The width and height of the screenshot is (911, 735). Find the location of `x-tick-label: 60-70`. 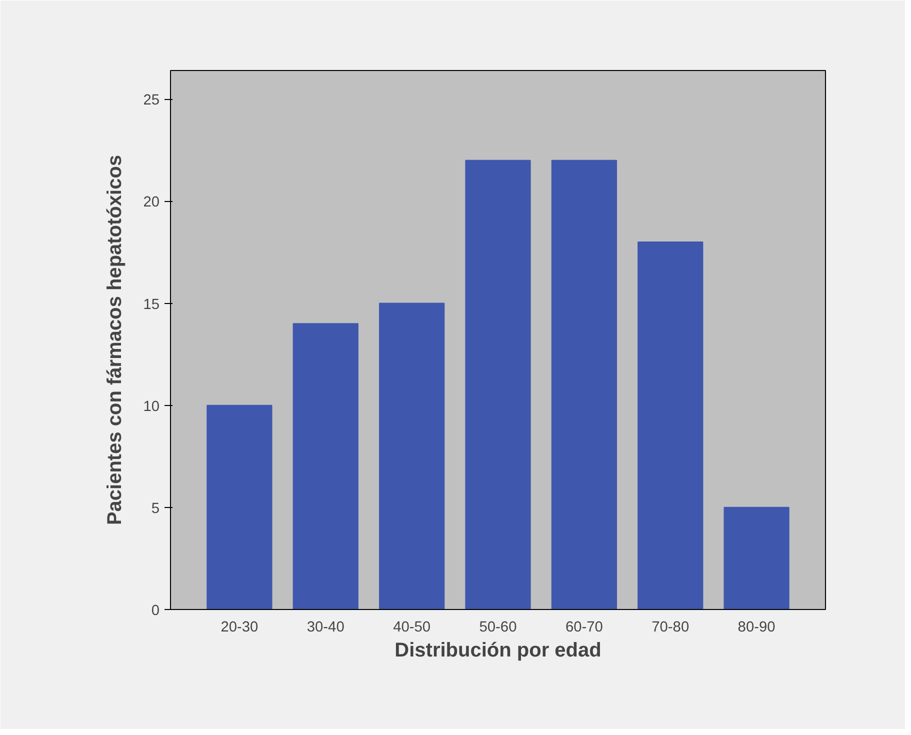

x-tick-label: 60-70 is located at coordinates (584, 628).